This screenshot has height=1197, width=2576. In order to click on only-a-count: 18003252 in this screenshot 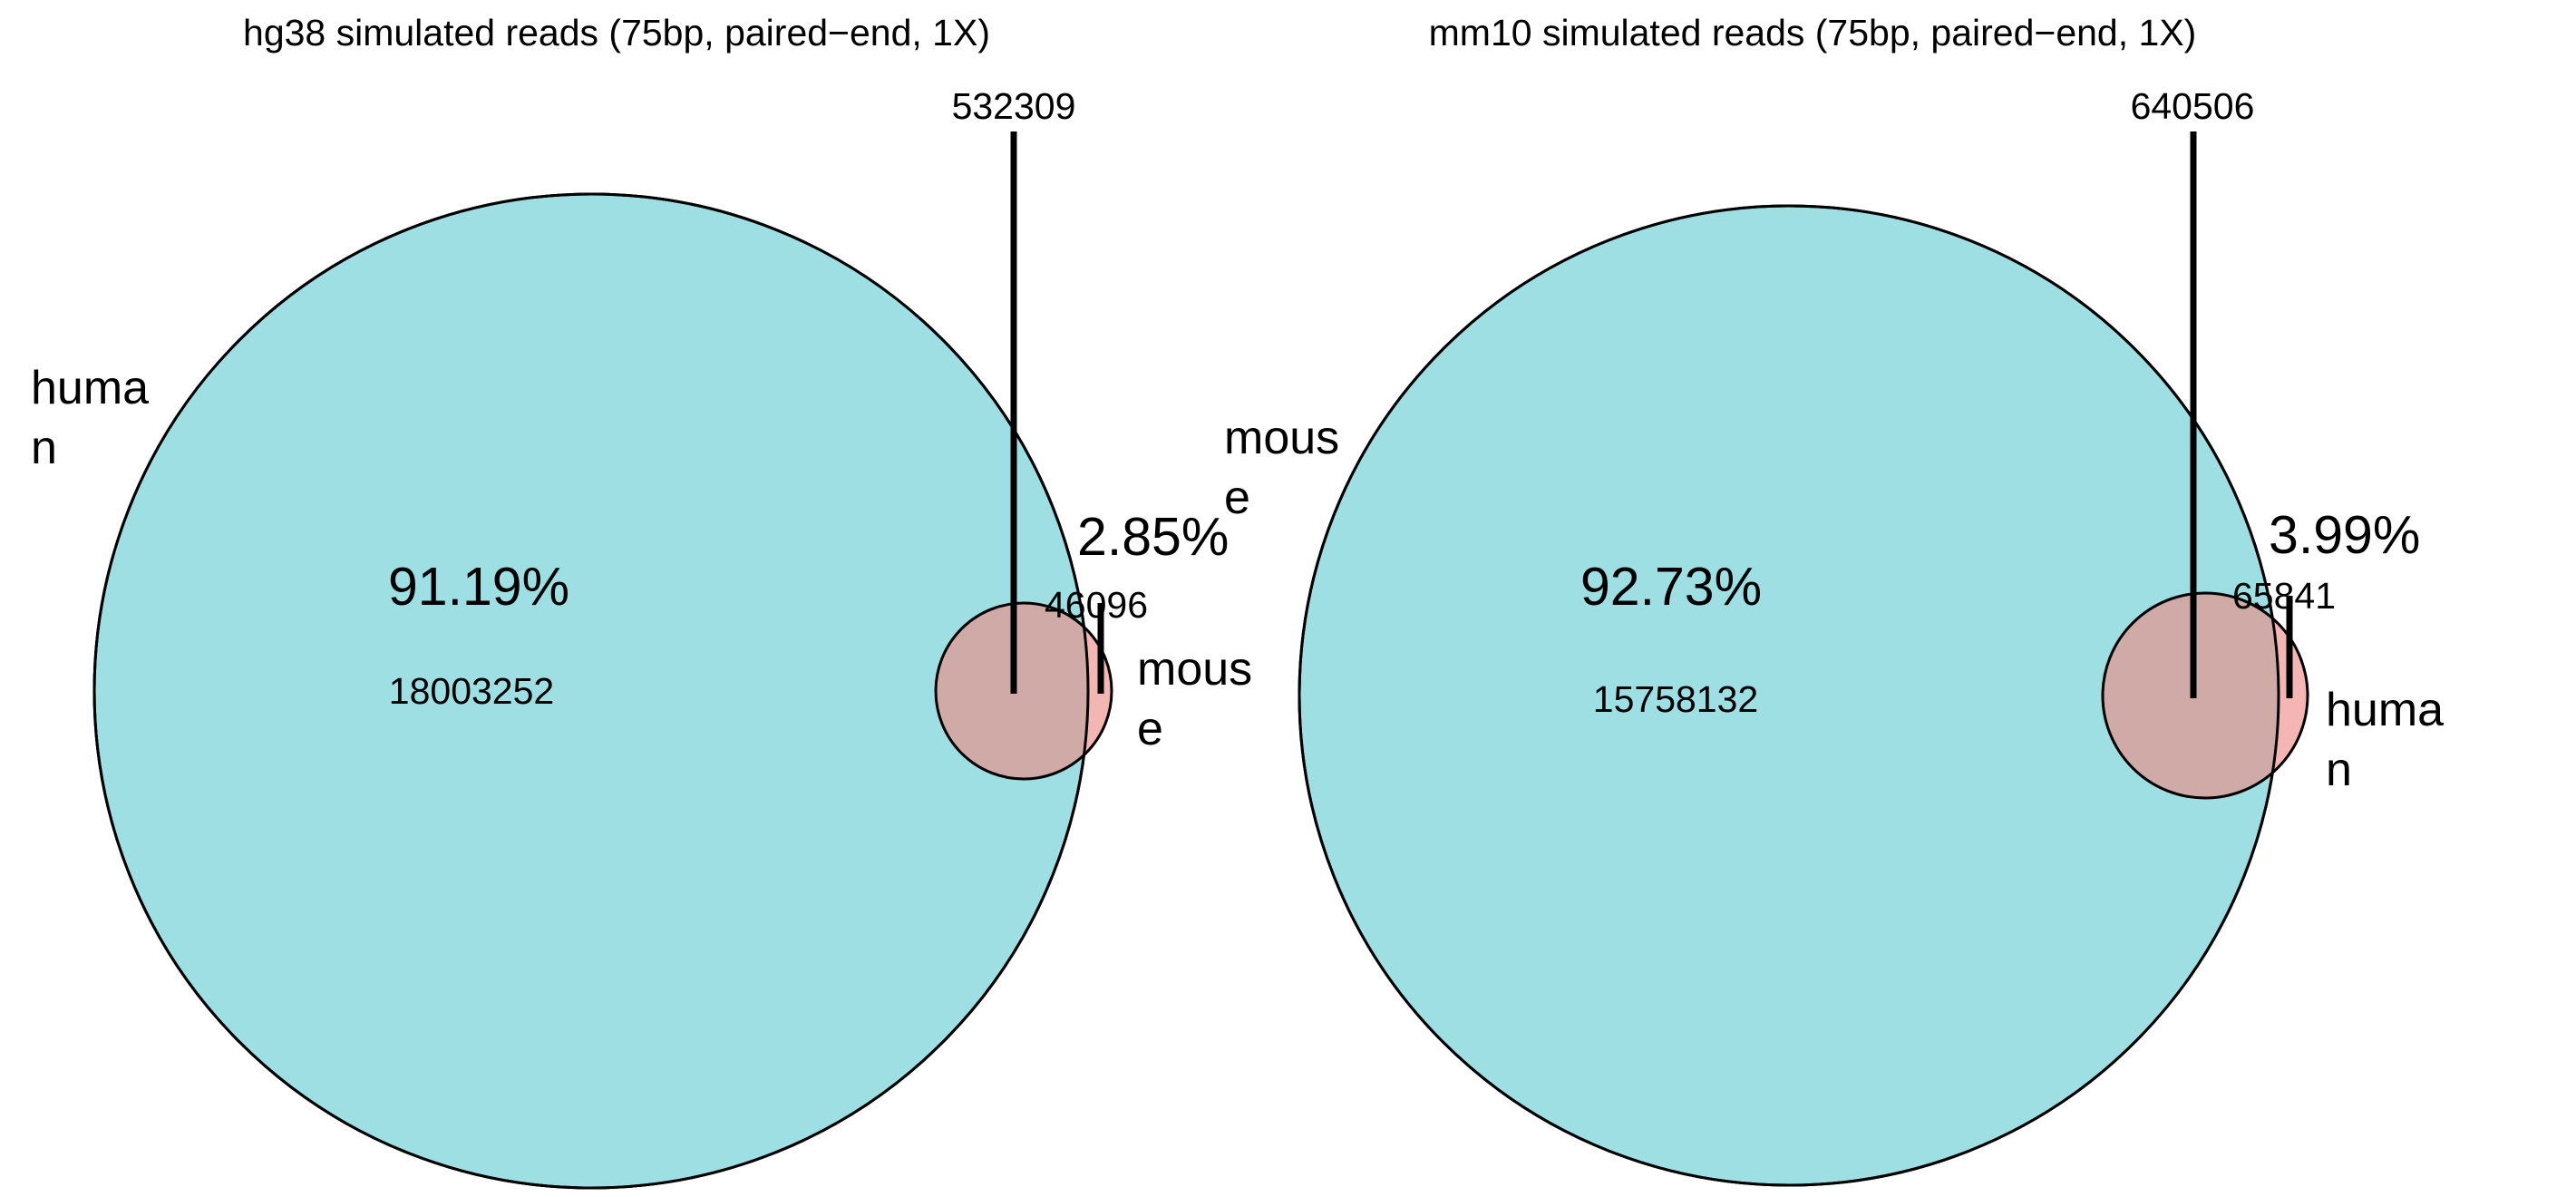, I will do `click(472, 691)`.